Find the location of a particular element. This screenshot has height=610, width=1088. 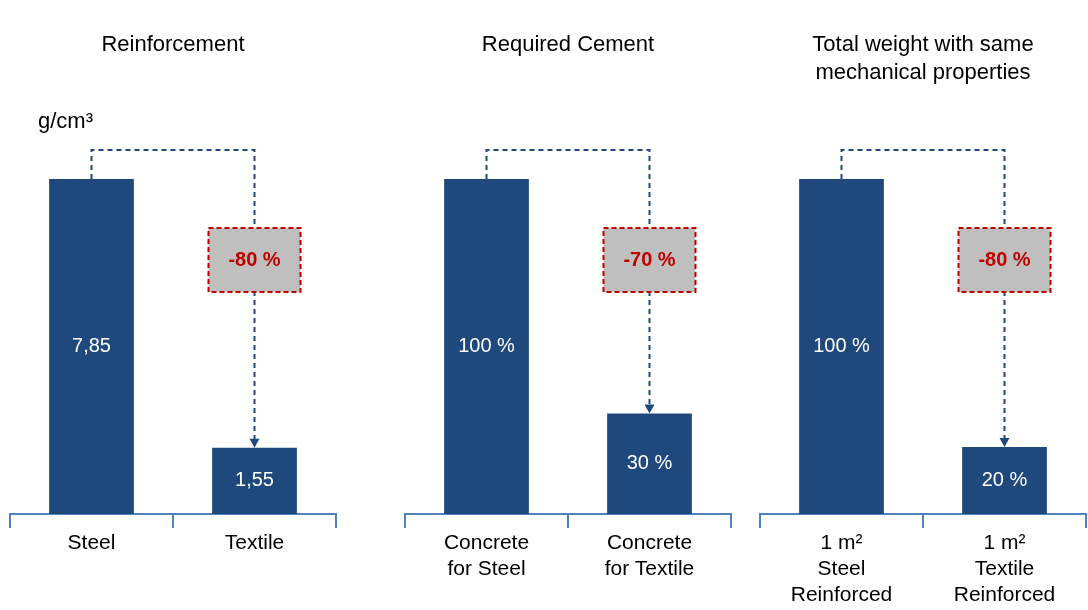

x-tick-label: Textile is located at coordinates (254, 541).